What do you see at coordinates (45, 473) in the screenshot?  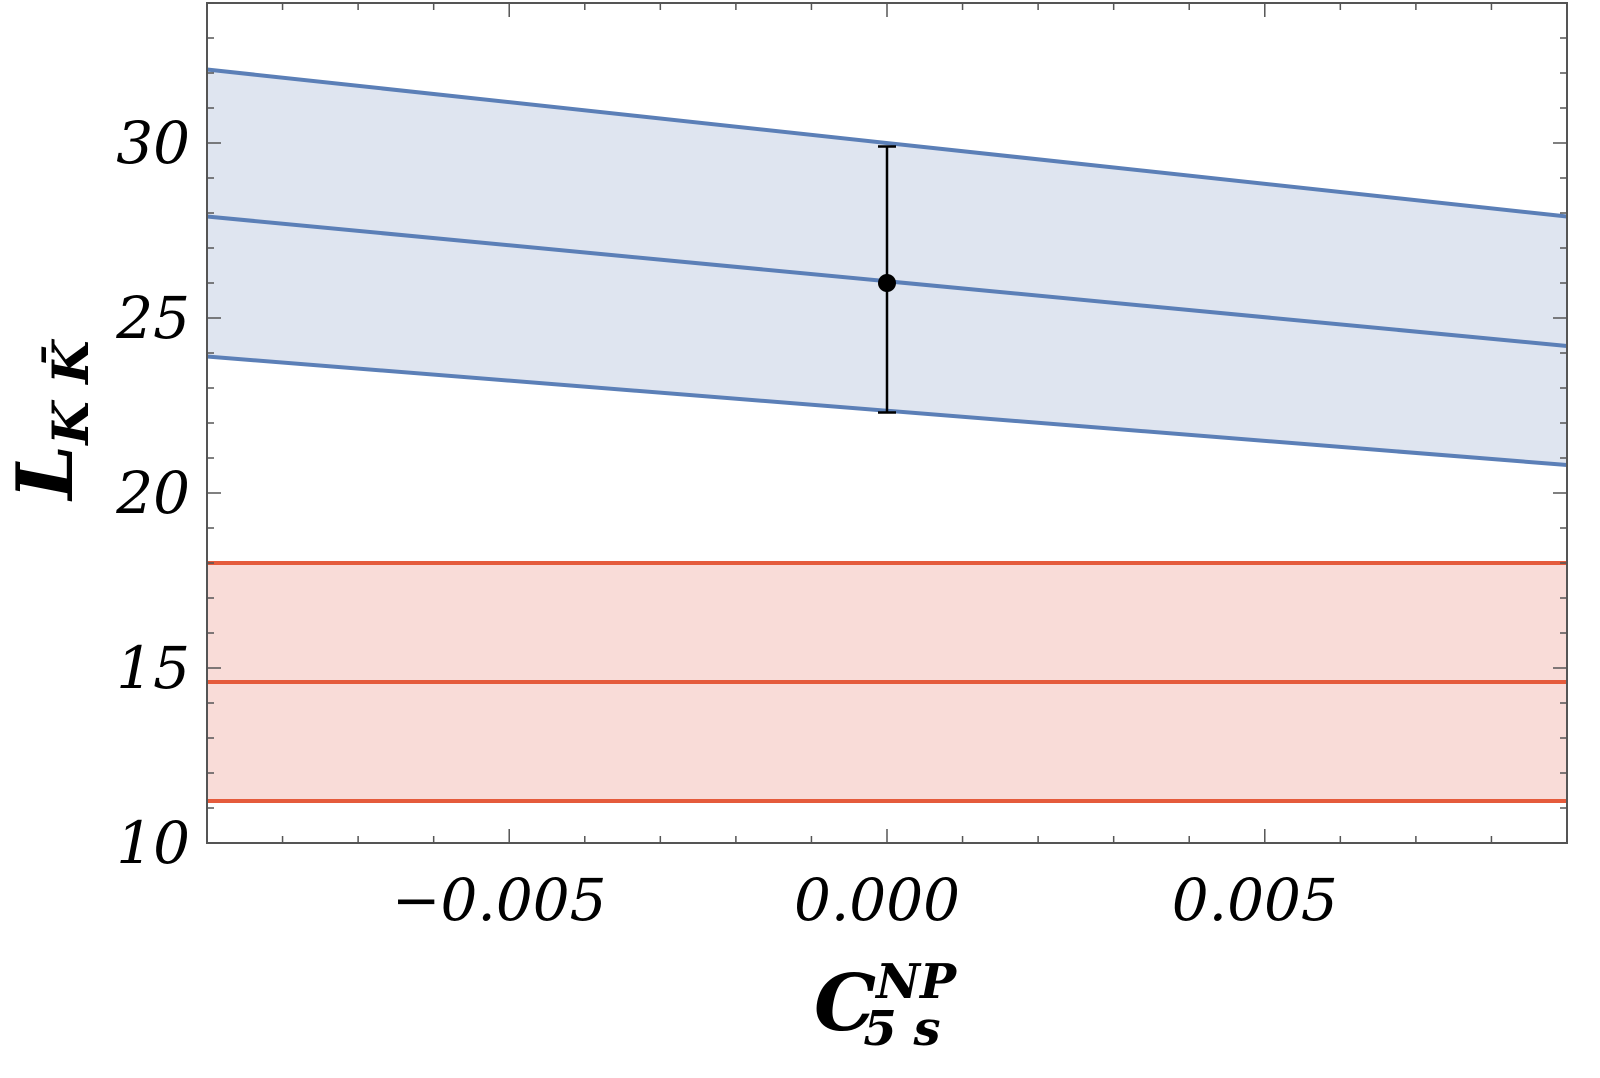 I see `y-axis-label-base: L` at bounding box center [45, 473].